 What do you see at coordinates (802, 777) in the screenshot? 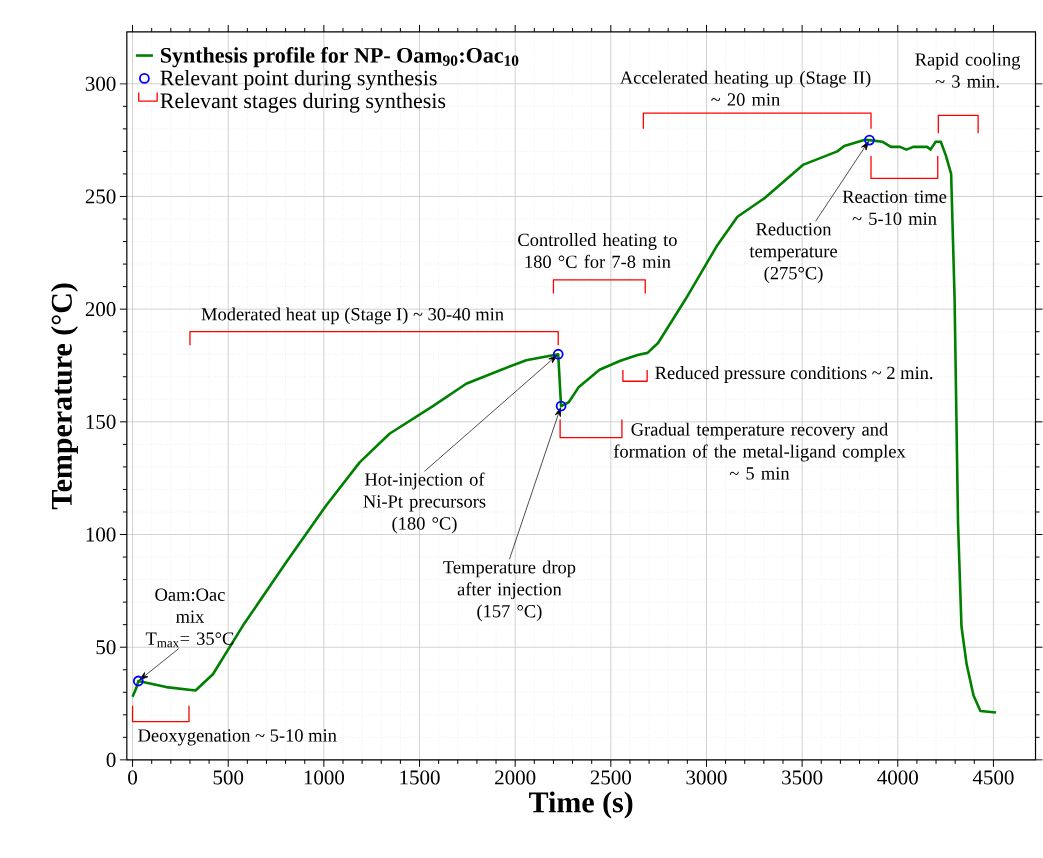
I see `x-tick-label: 3500` at bounding box center [802, 777].